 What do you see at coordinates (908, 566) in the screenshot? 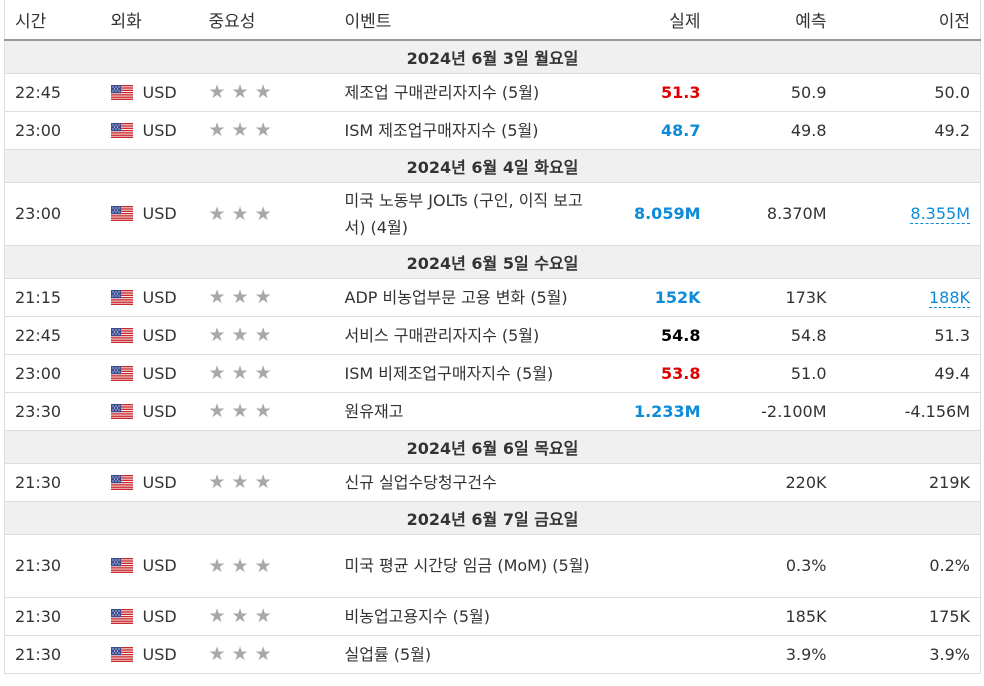
I see `event-previous: 0.2%` at bounding box center [908, 566].